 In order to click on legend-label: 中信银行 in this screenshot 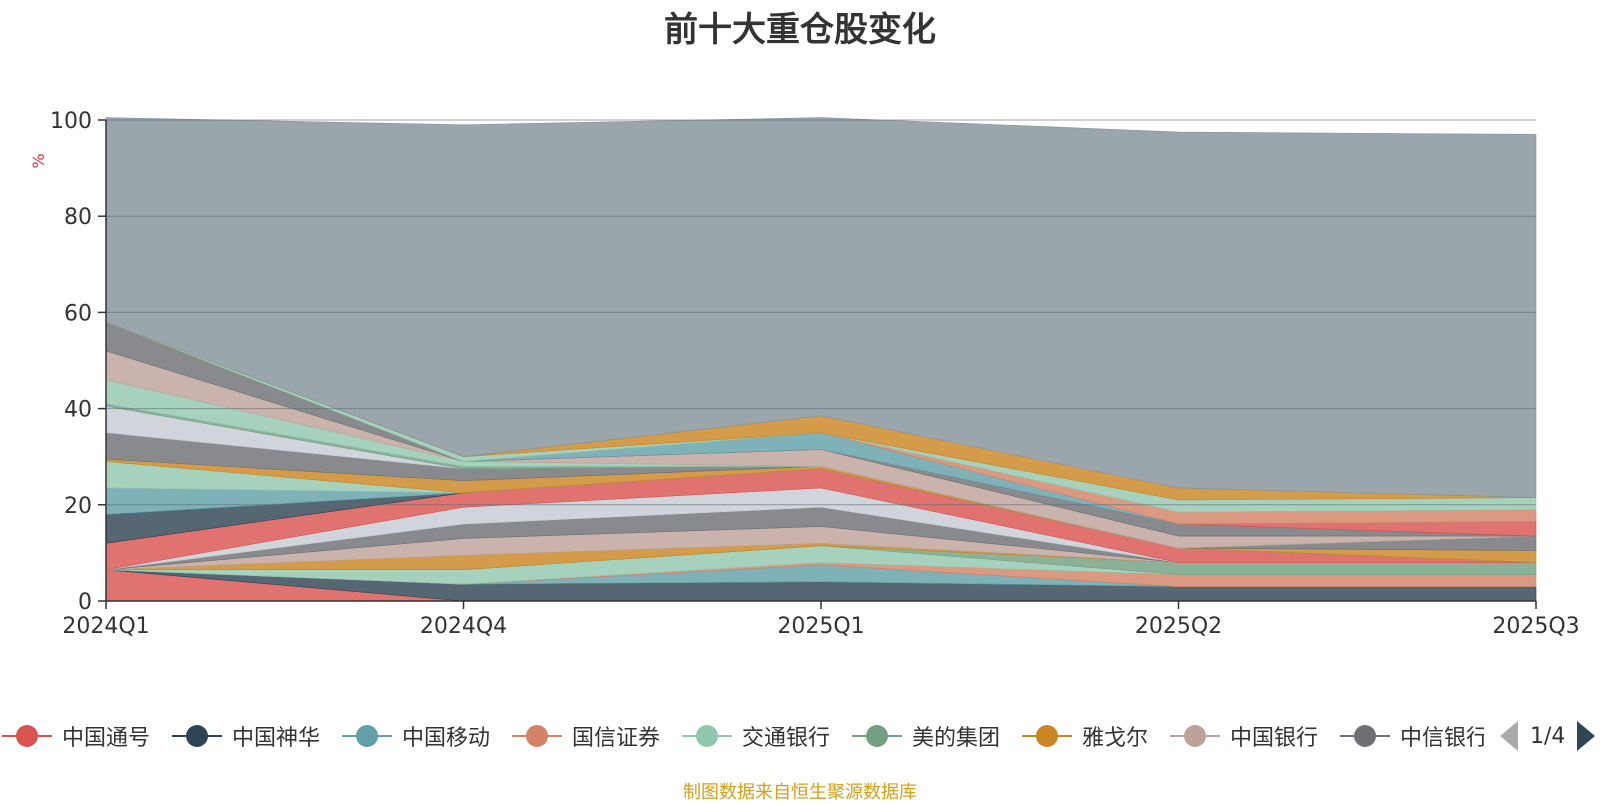, I will do `click(1442, 738)`.